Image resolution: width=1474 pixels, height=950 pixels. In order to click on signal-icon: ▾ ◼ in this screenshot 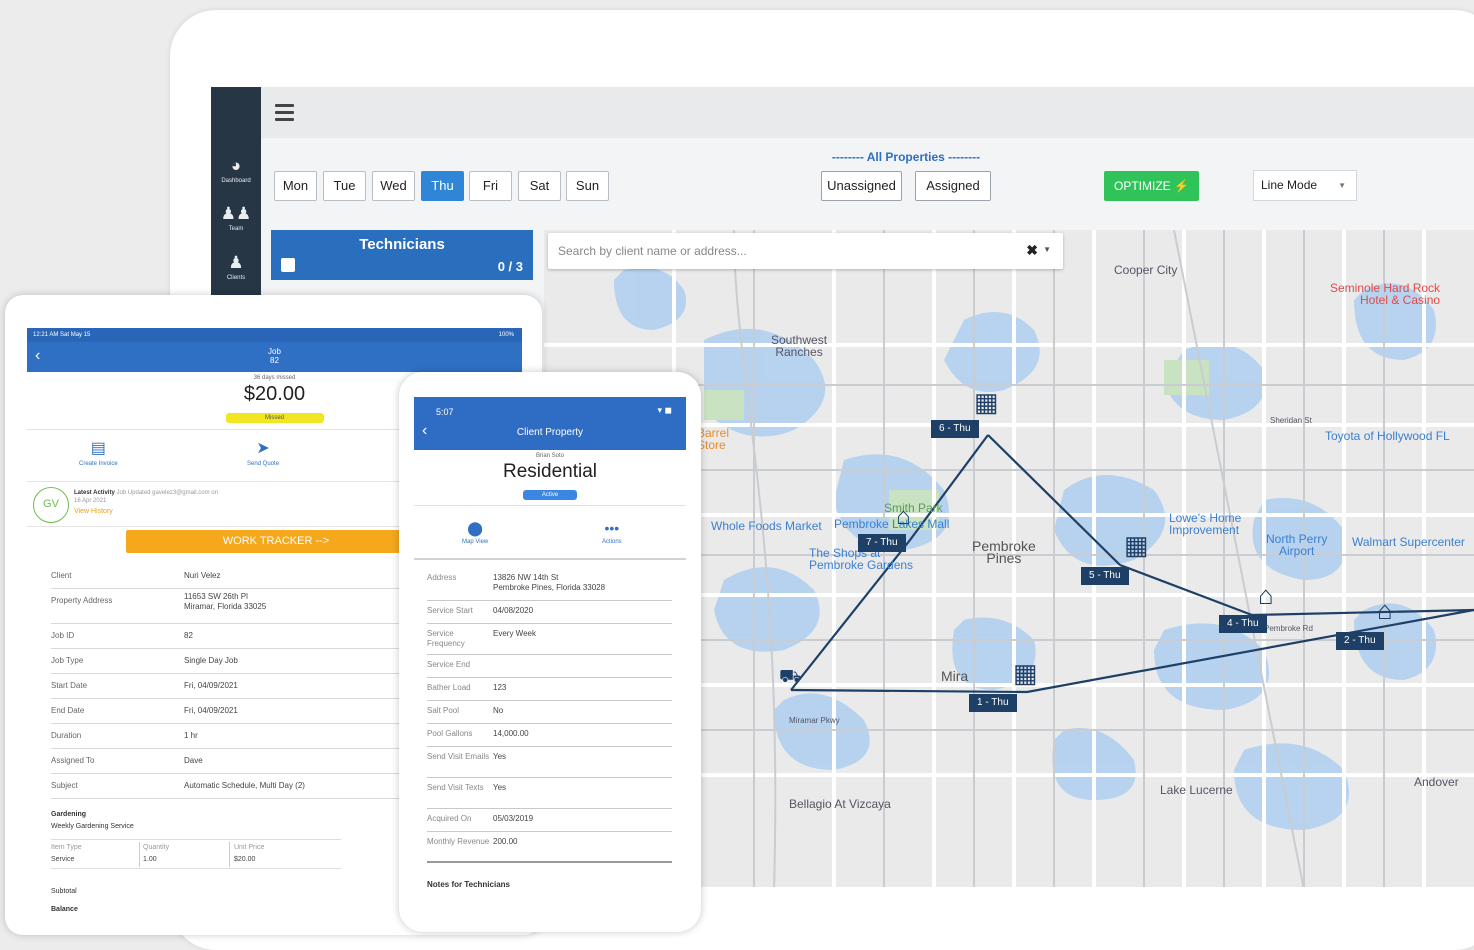, I will do `click(665, 410)`.